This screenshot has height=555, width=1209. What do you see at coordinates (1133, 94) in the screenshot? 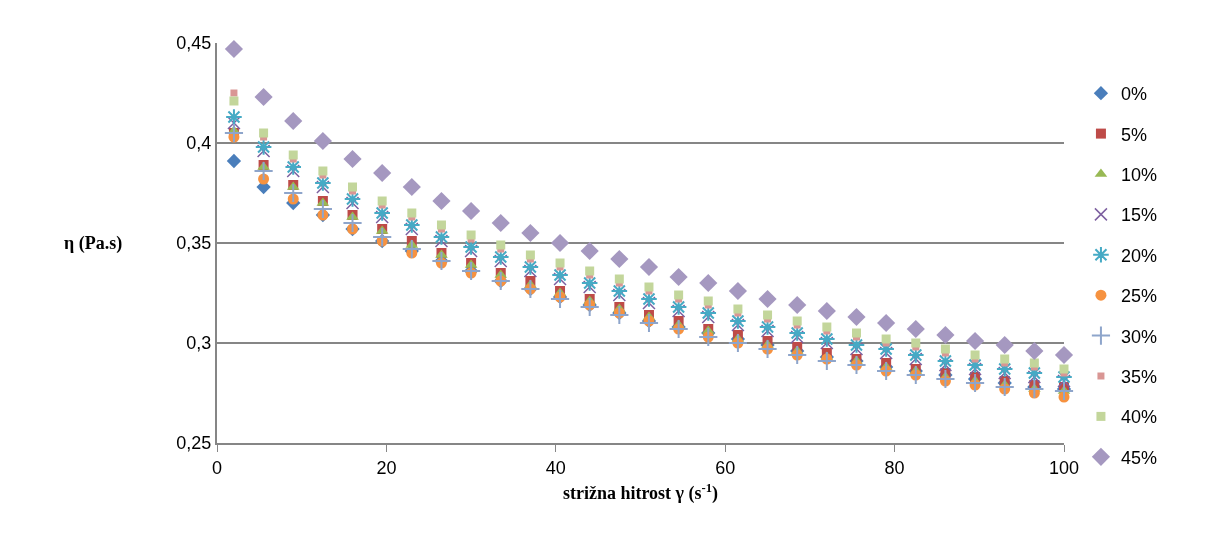
I see `legend-label: 0%` at bounding box center [1133, 94].